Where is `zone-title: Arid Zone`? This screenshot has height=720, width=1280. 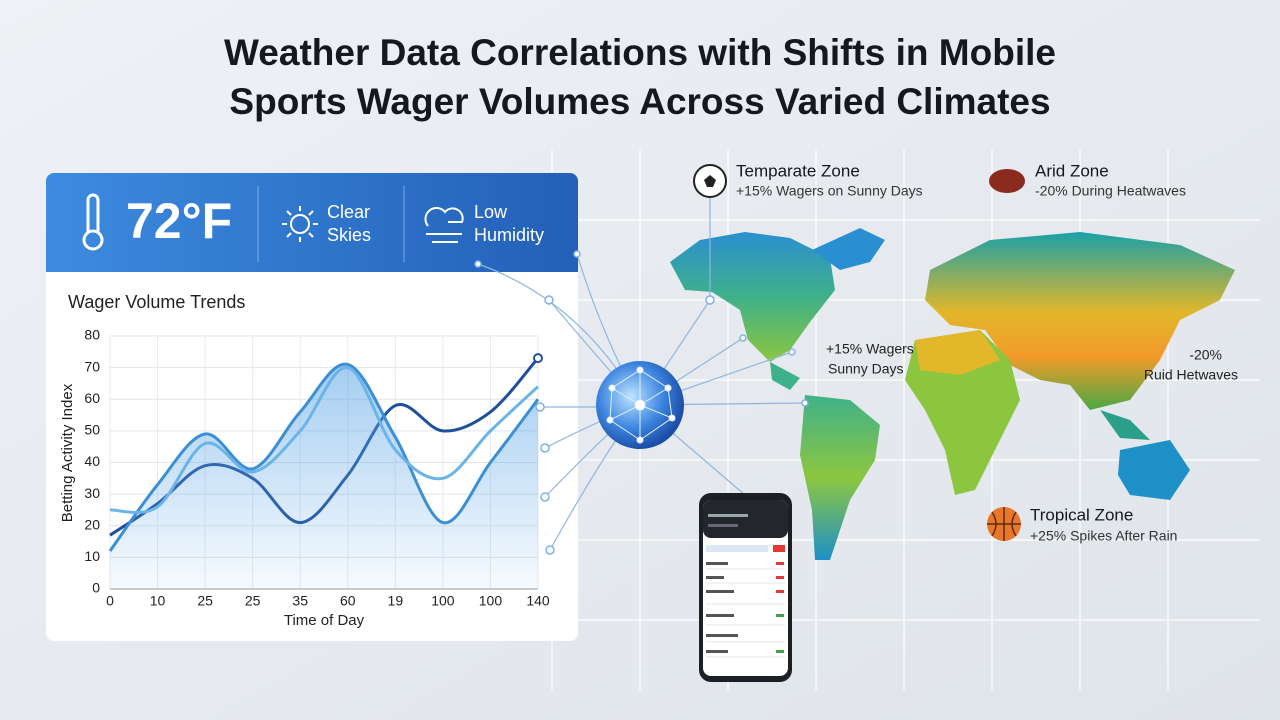
zone-title: Arid Zone is located at coordinates (1072, 170).